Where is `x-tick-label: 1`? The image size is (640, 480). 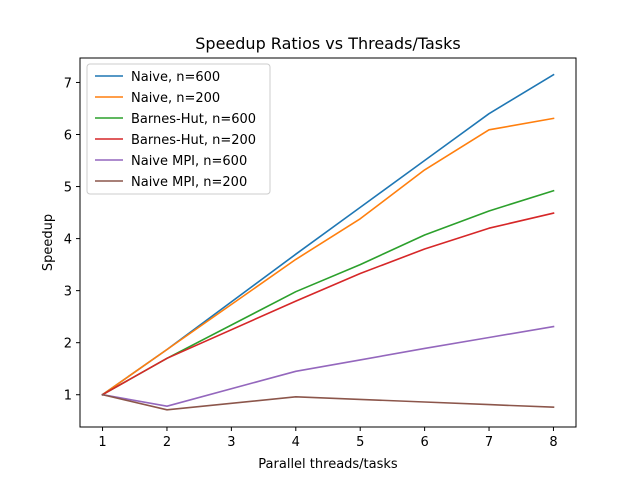
x-tick-label: 1 is located at coordinates (102, 442).